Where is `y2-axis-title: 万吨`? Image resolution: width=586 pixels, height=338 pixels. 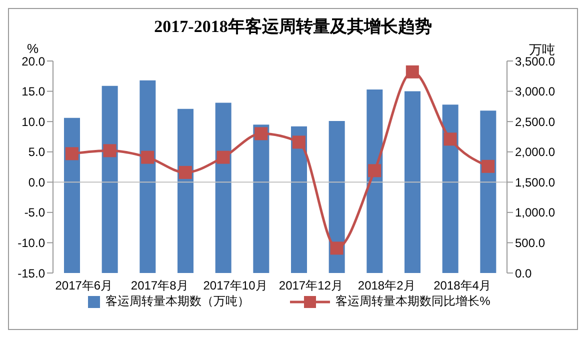
y2-axis-title: 万吨 is located at coordinates (542, 49).